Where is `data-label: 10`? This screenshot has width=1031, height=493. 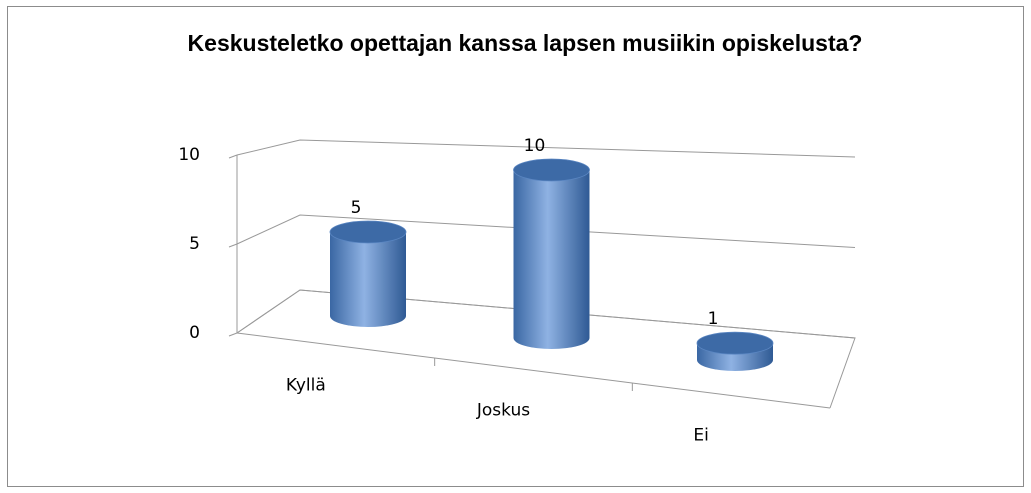 data-label: 10 is located at coordinates (535, 146).